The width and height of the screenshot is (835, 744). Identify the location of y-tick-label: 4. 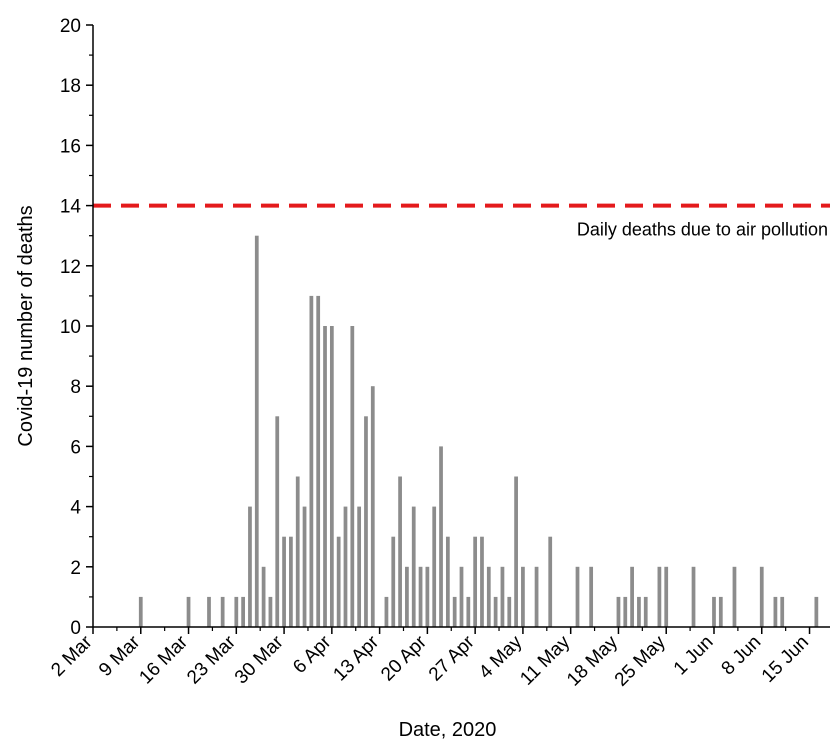
(75, 508).